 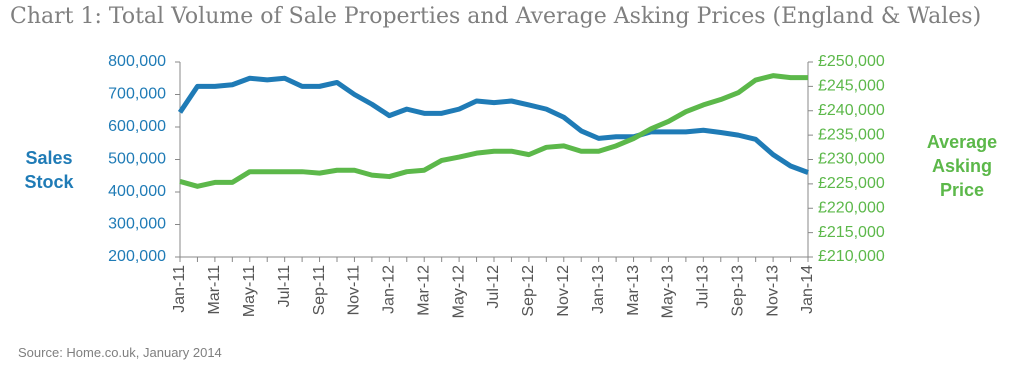 What do you see at coordinates (137, 256) in the screenshot?
I see `y-tick-label: 200,000` at bounding box center [137, 256].